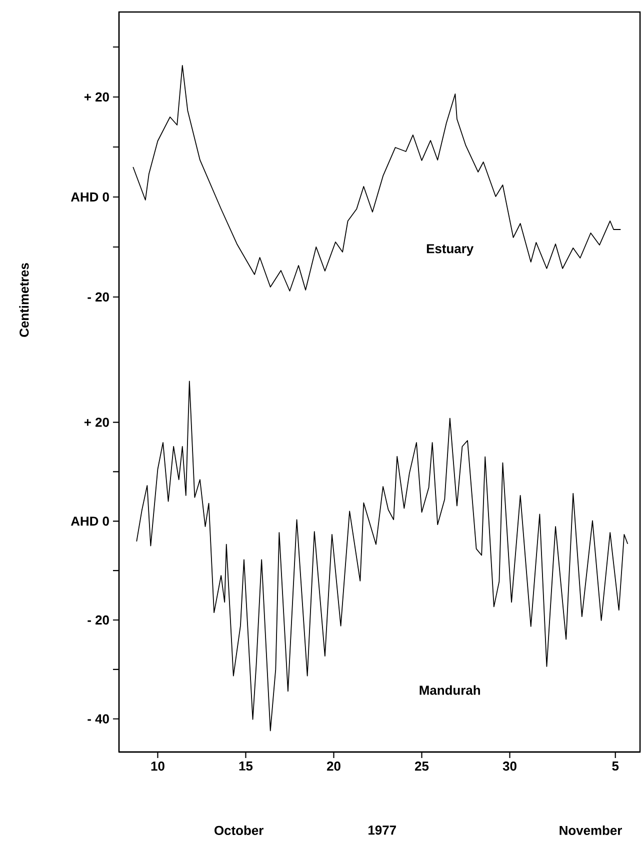  What do you see at coordinates (24, 300) in the screenshot?
I see `y-axis-title: Centimetres` at bounding box center [24, 300].